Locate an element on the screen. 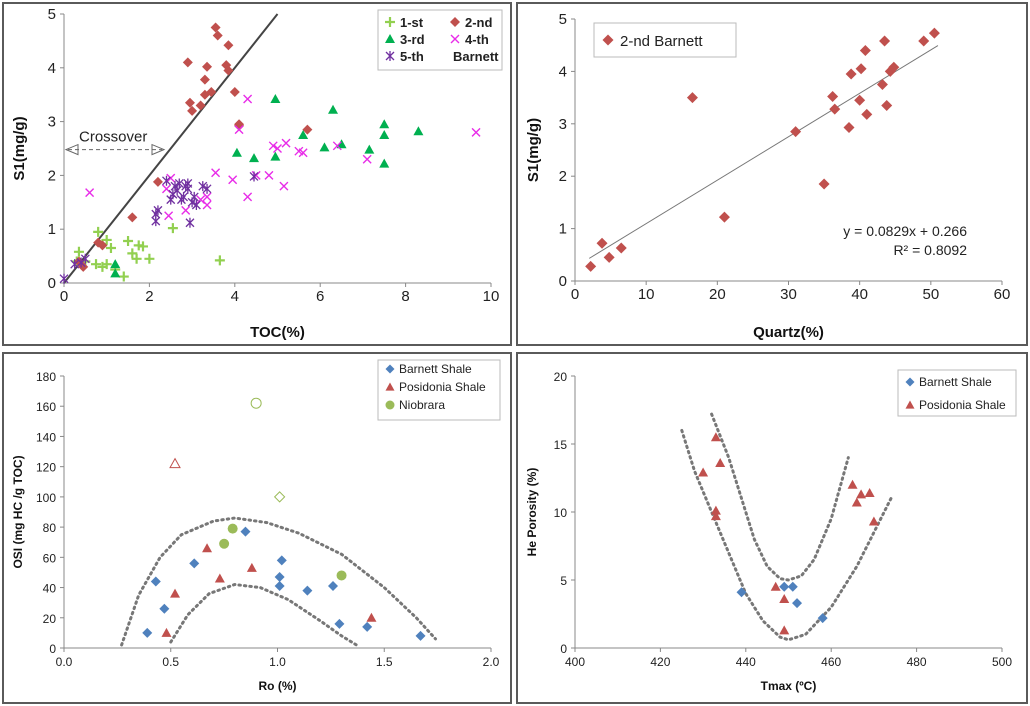 This screenshot has height=706, width=1030. x-tick-label: 20 is located at coordinates (717, 294).